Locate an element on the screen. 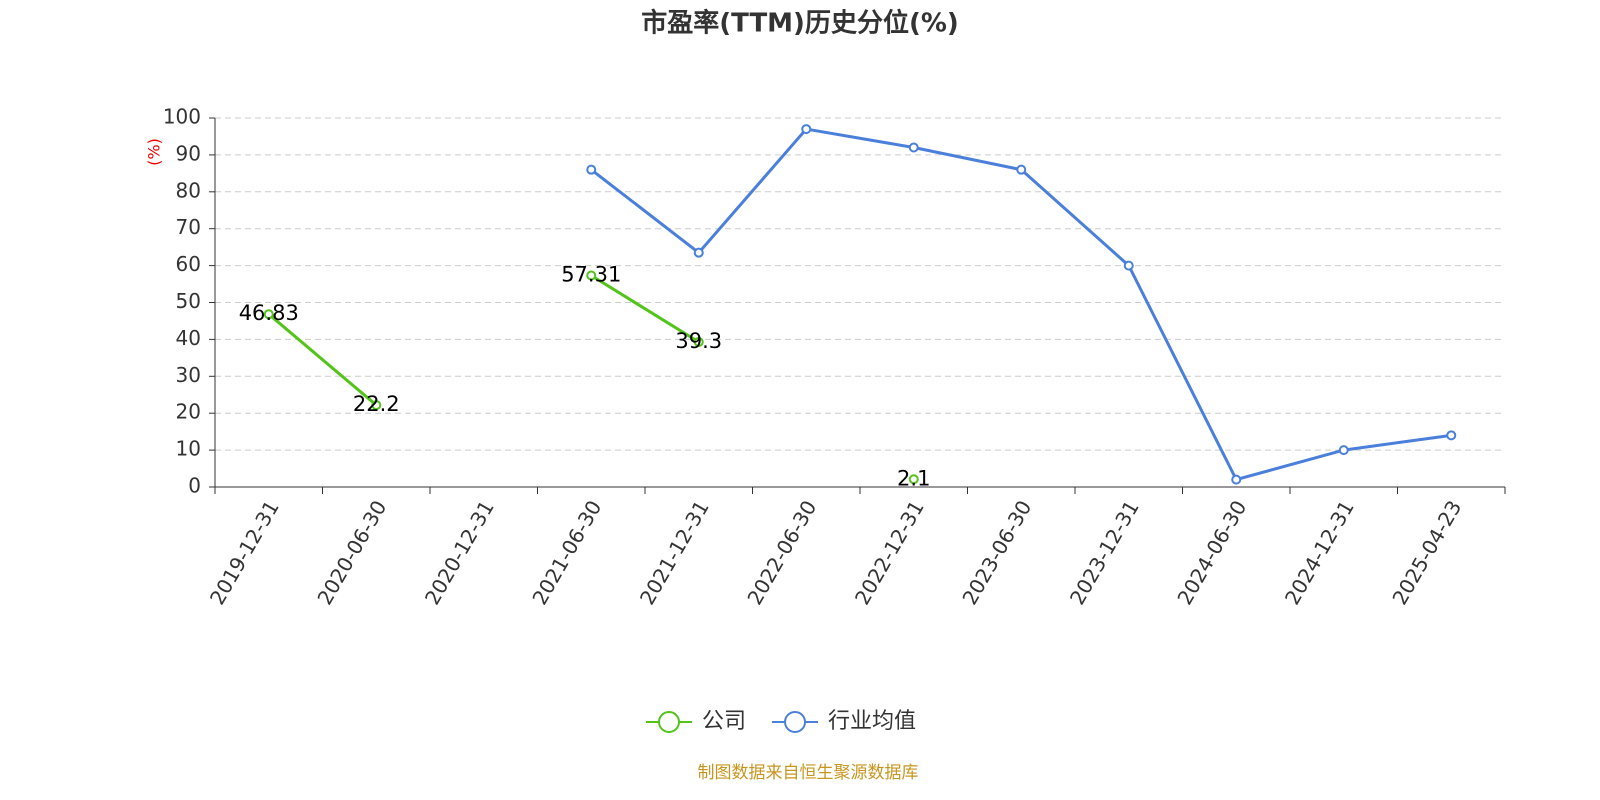 Image resolution: width=1600 pixels, height=800 pixels. x-tick-label: 2025-04-23 is located at coordinates (1426, 552).